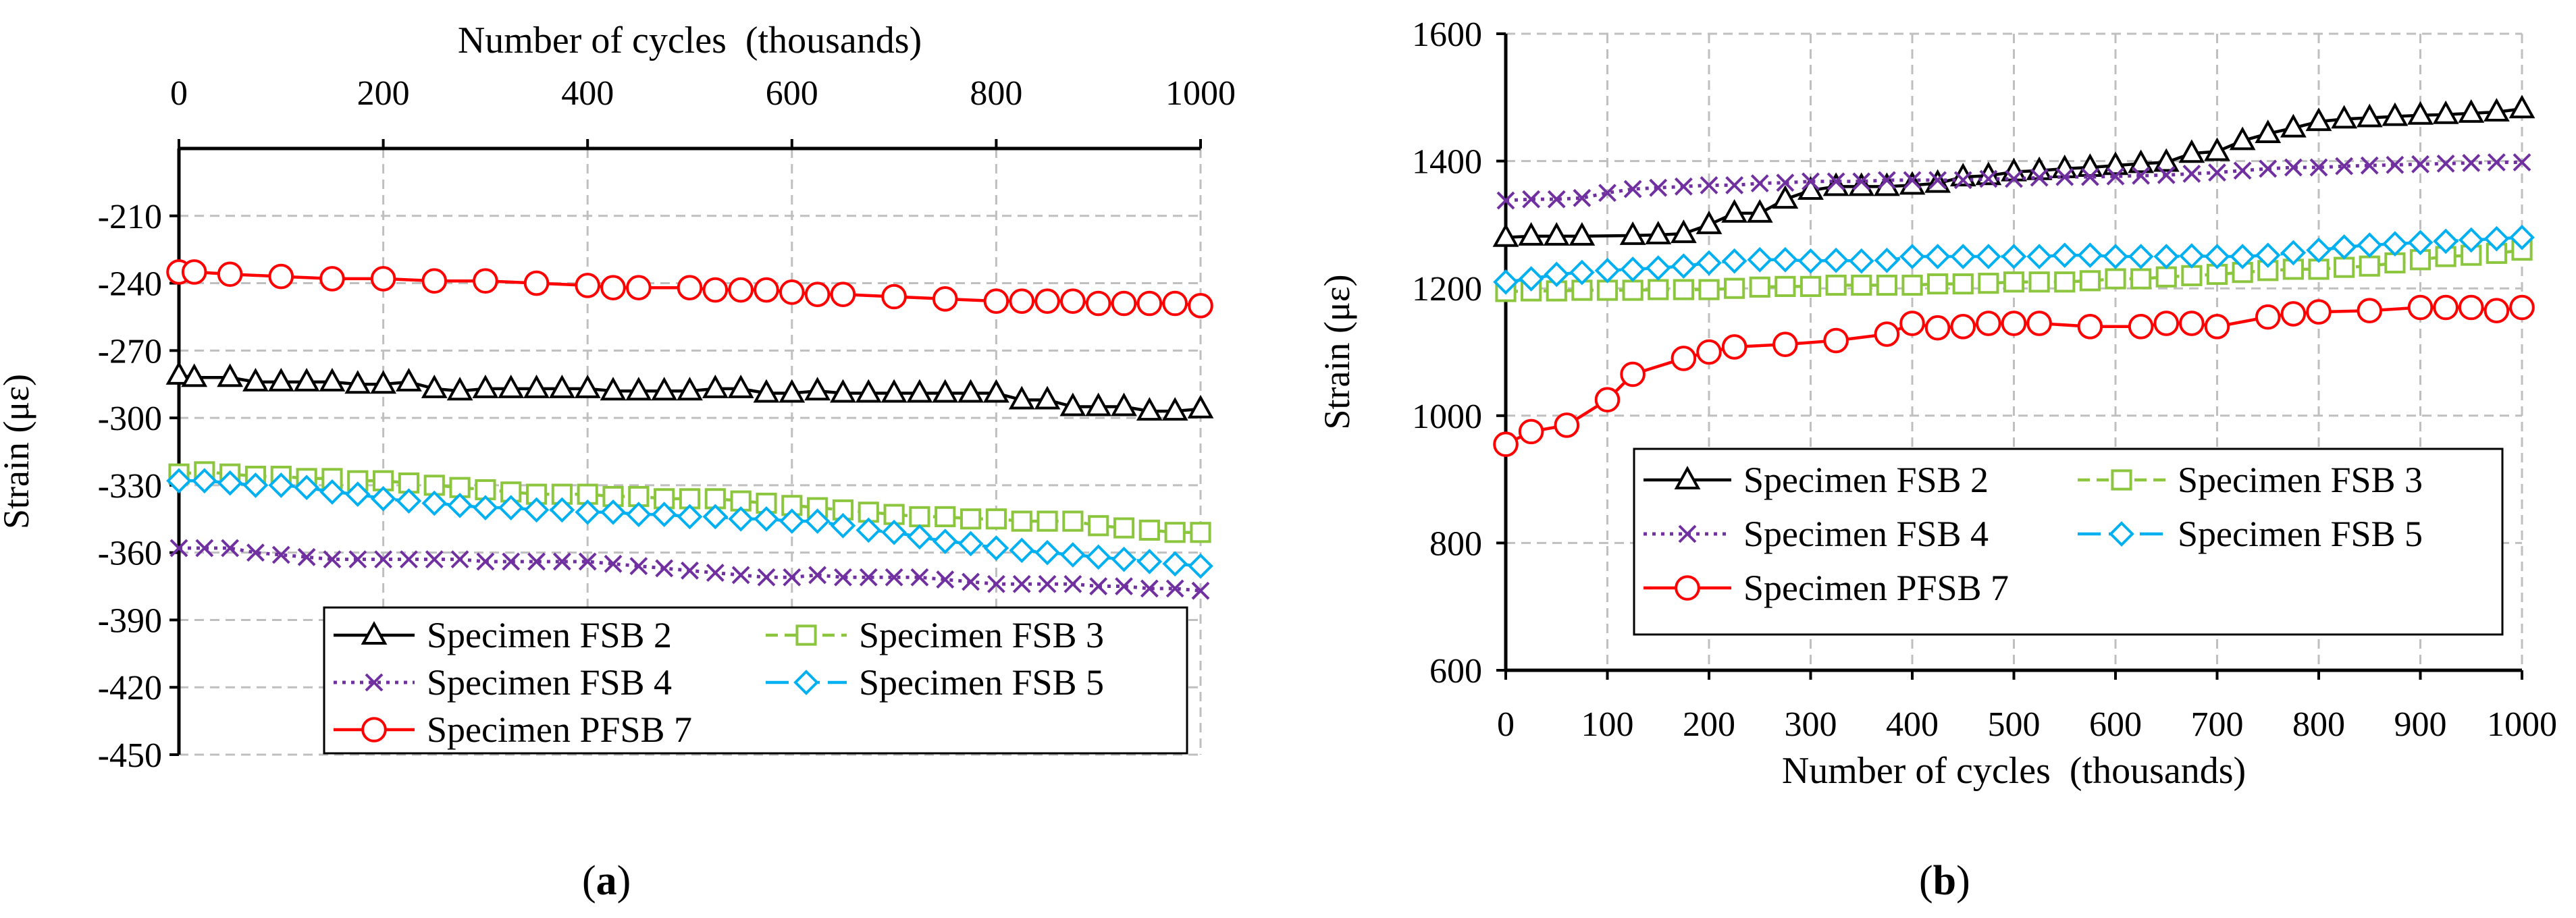 Image resolution: width=2576 pixels, height=918 pixels. Describe the element at coordinates (1944, 881) in the screenshot. I see `caption-b: (b)` at that location.